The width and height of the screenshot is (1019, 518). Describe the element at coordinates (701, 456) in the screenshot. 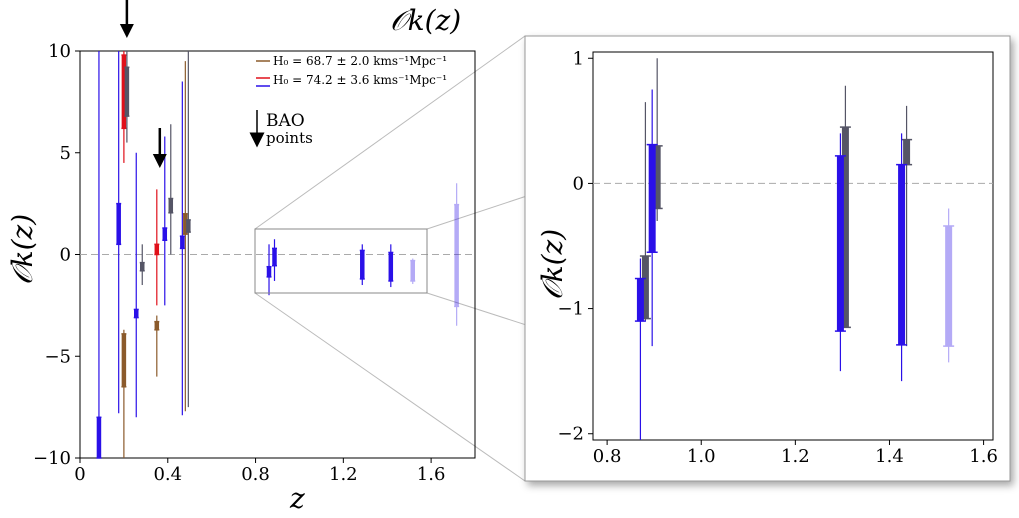

I see `inset-x-tick-label: 1.0` at that location.